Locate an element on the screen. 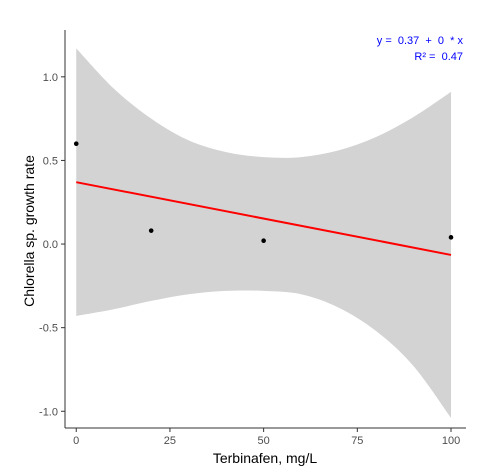 The height and width of the screenshot is (473, 480). y-tick-label: 0.0 is located at coordinates (50, 245).